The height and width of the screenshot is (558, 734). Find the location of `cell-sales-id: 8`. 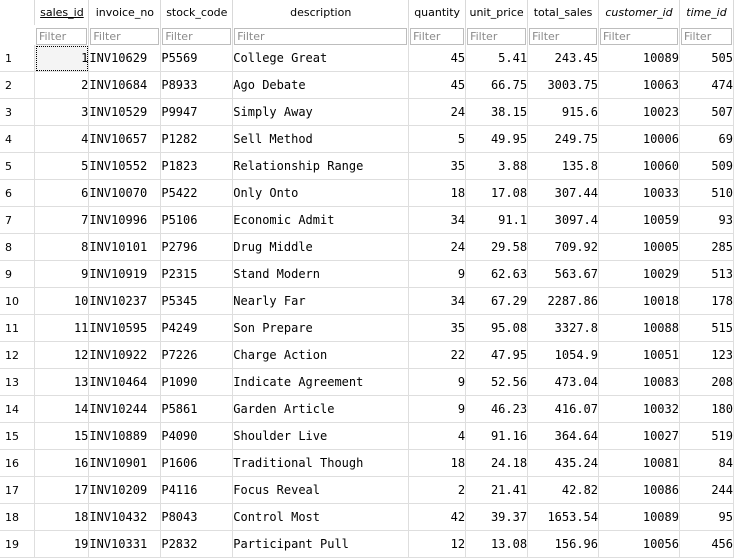

cell-sales-id: 8 is located at coordinates (62, 247).